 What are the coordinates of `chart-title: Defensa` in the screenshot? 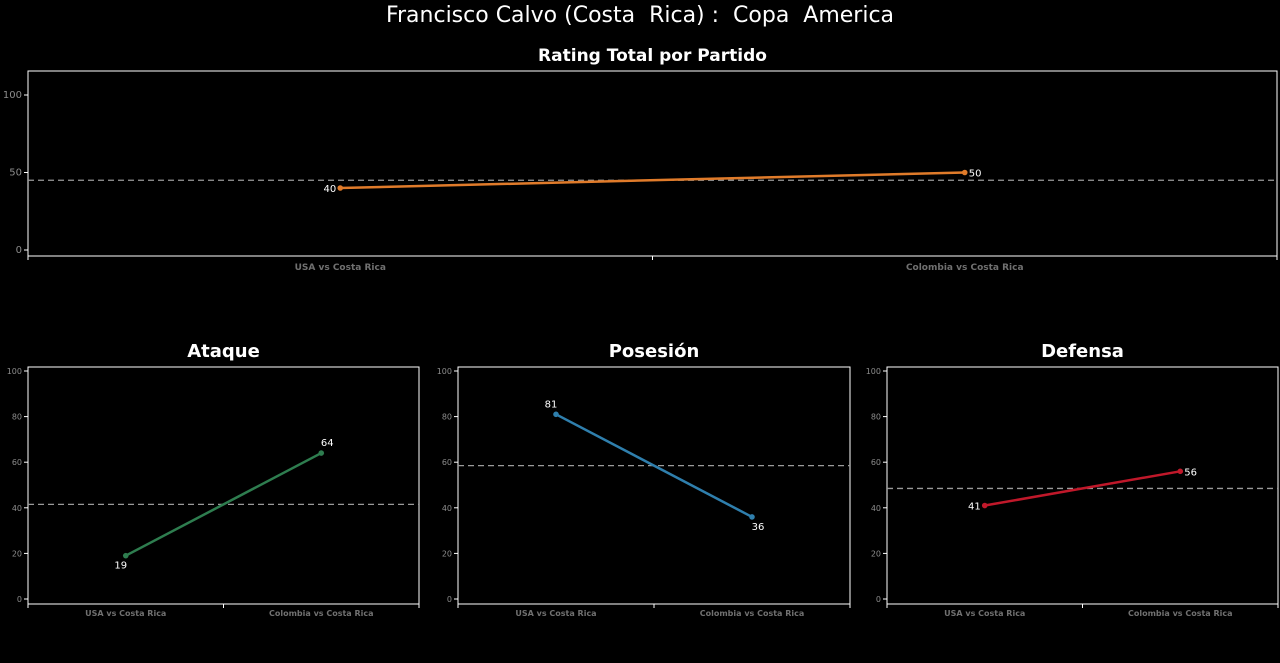 It's located at (1082, 351).